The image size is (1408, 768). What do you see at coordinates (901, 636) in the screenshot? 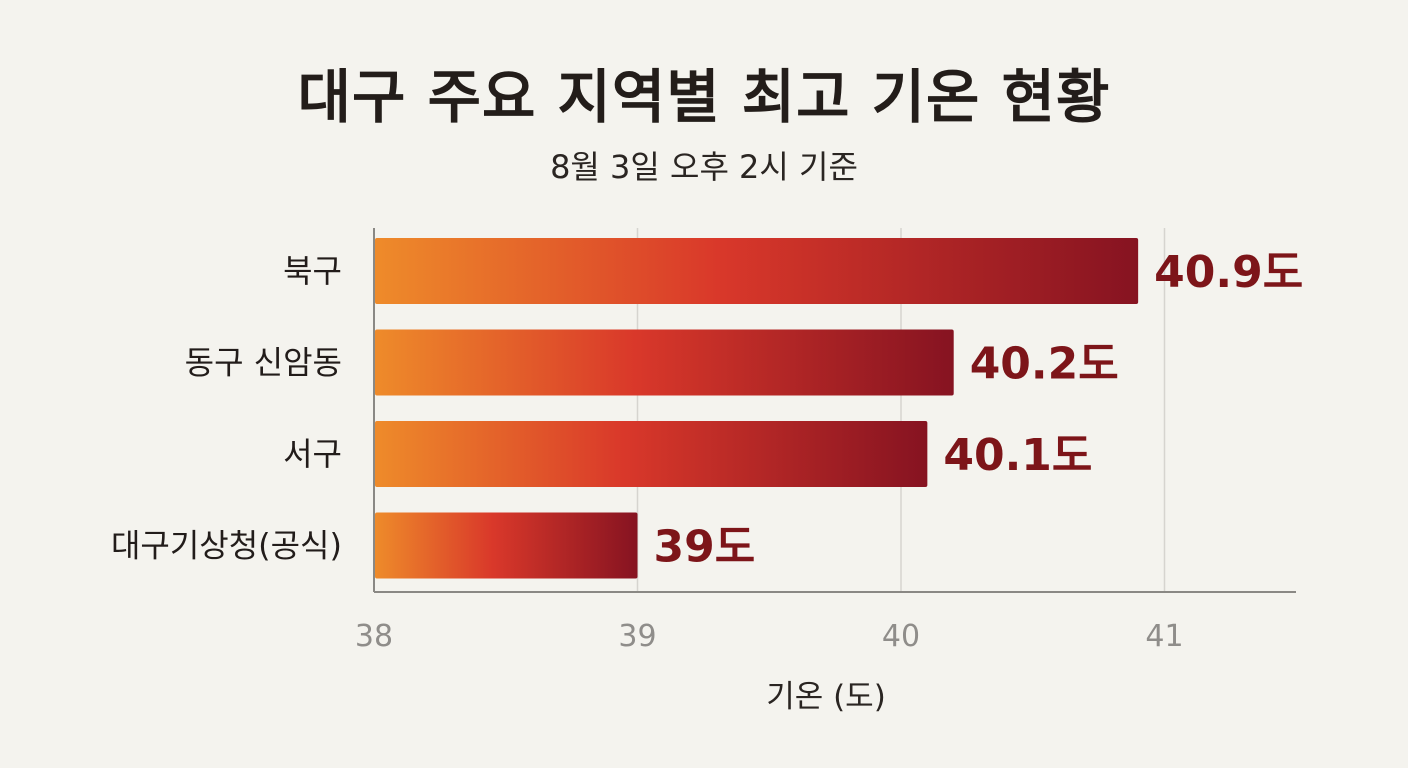
I see `x-tick-label: 40` at bounding box center [901, 636].